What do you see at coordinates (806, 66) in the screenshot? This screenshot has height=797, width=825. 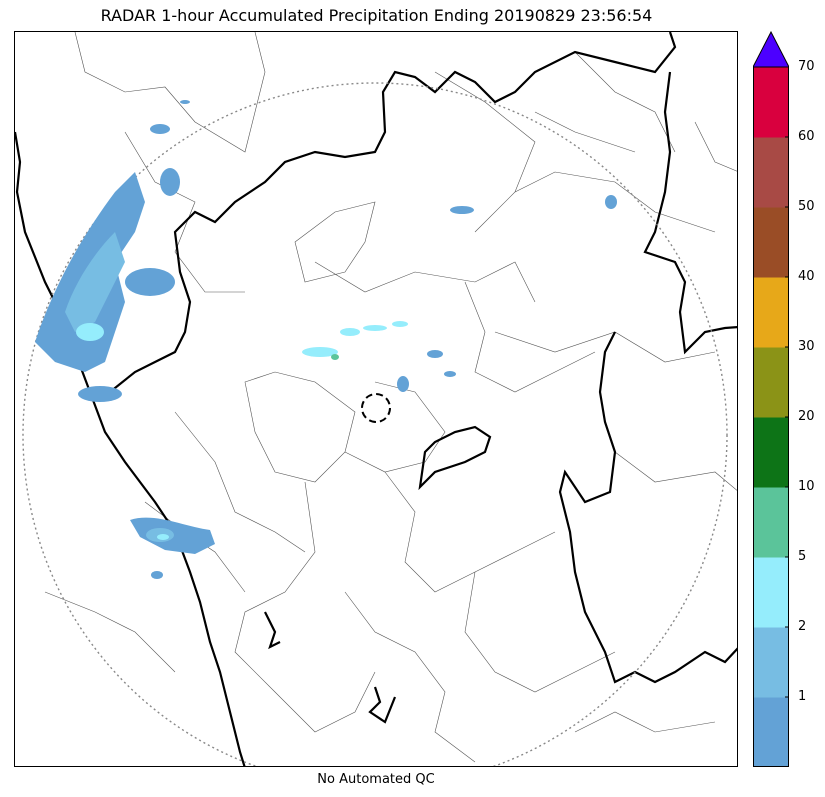 I see `colorbar-tick-label: 70` at bounding box center [806, 66].